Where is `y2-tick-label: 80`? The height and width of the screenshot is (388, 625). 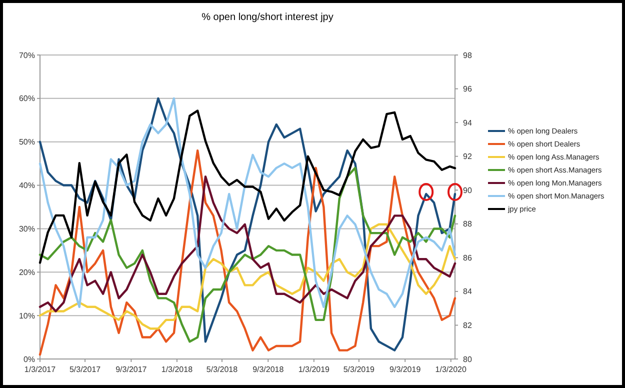 y2-tick-label: 80 is located at coordinates (467, 359).